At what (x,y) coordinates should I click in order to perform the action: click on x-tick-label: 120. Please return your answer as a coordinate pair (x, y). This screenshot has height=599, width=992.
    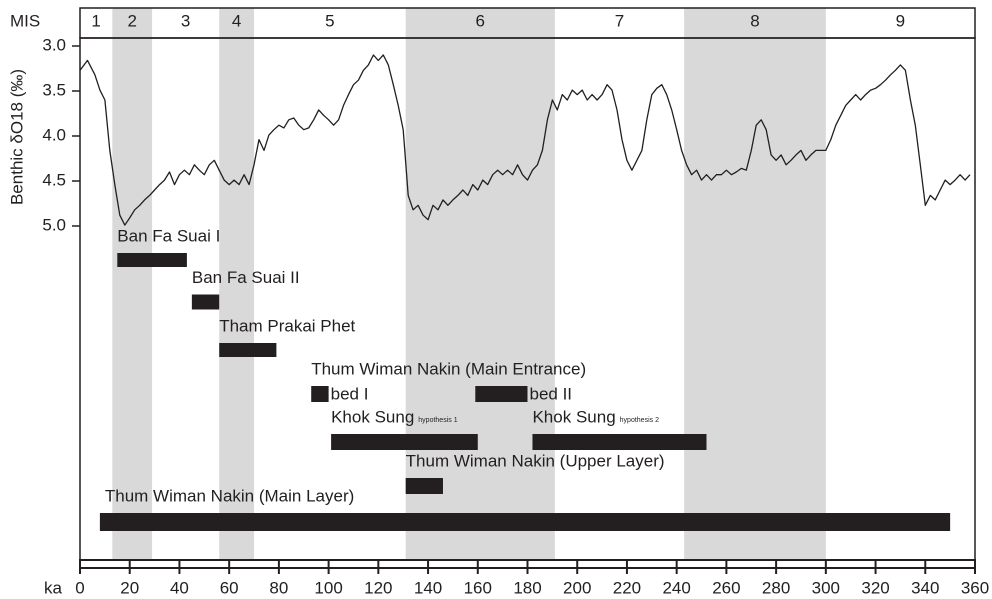
    Looking at the image, I should click on (378, 587).